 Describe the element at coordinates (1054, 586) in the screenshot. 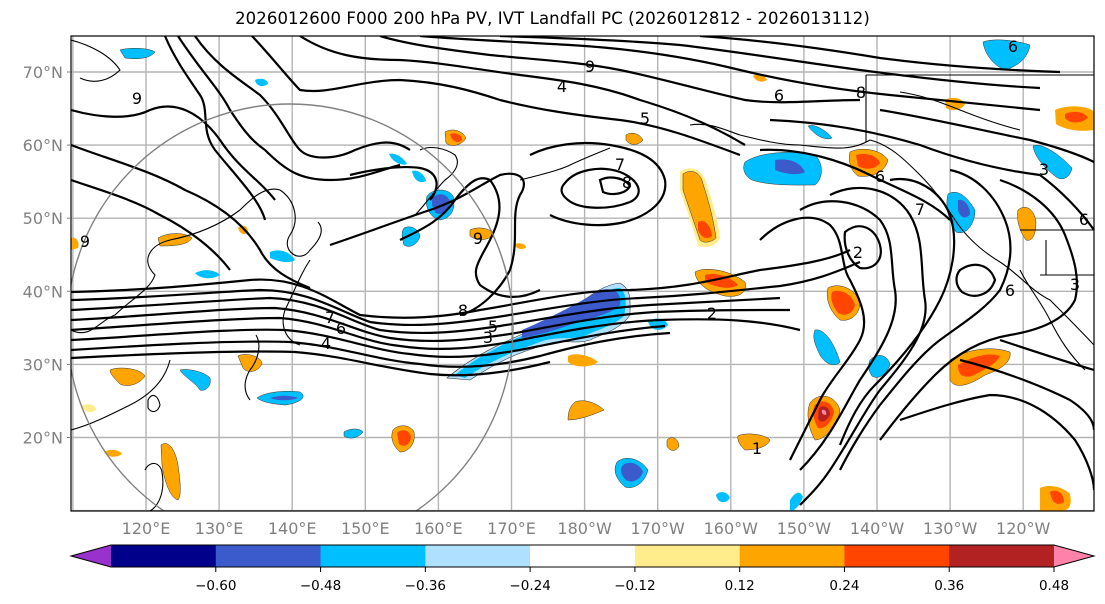

I see `colorbar-tick-label: 0.48` at that location.